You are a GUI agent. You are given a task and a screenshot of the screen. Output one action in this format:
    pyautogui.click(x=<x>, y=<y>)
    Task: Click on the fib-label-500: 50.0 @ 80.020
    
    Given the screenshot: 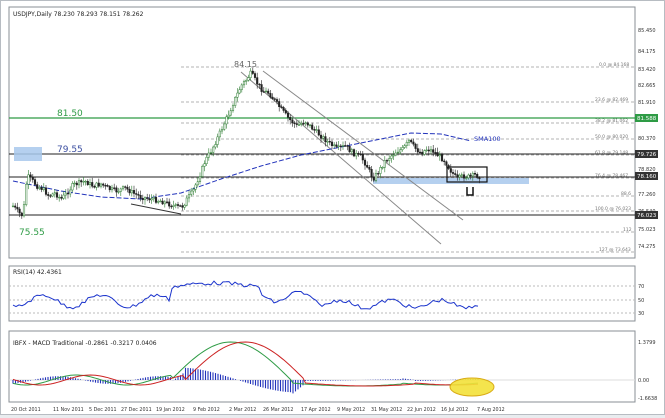 What is the action you would take?
    pyautogui.click(x=611, y=137)
    